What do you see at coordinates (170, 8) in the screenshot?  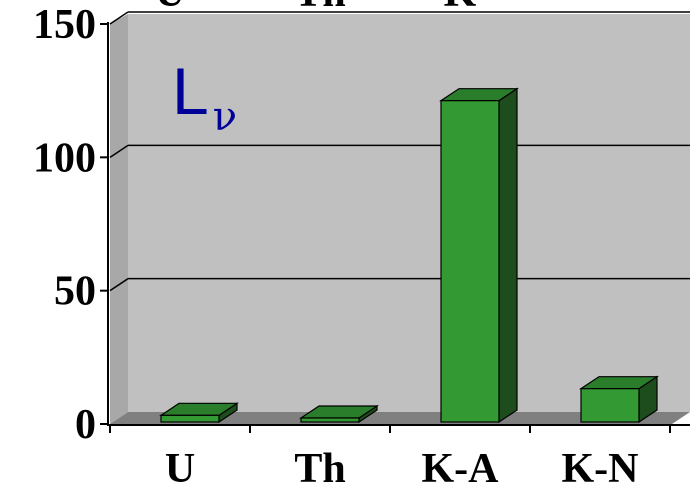 I see `clipped-label-u: U` at bounding box center [170, 8].